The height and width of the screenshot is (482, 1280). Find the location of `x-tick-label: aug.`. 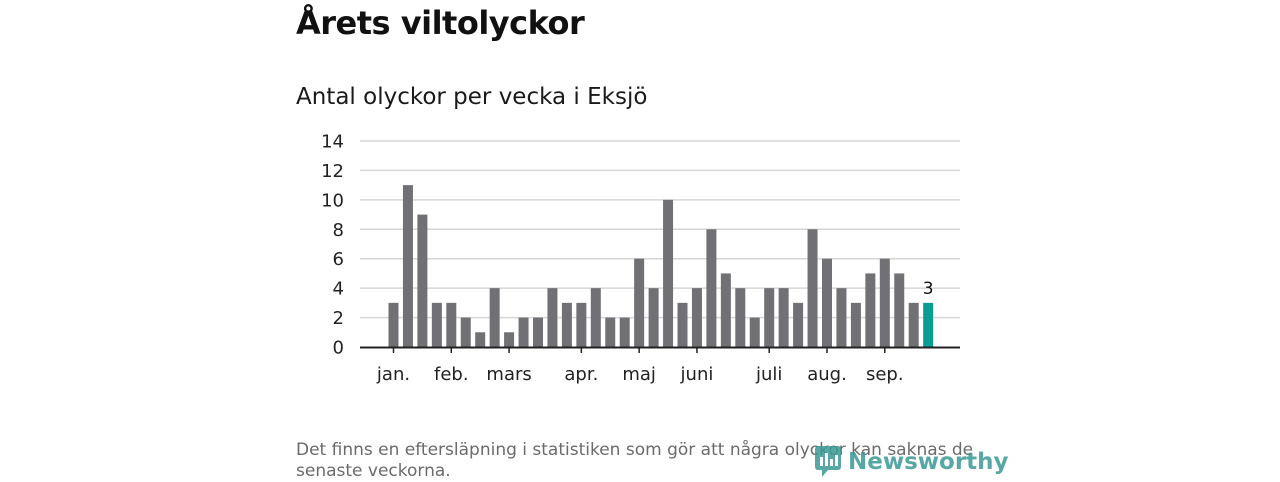

x-tick-label: aug. is located at coordinates (827, 374).